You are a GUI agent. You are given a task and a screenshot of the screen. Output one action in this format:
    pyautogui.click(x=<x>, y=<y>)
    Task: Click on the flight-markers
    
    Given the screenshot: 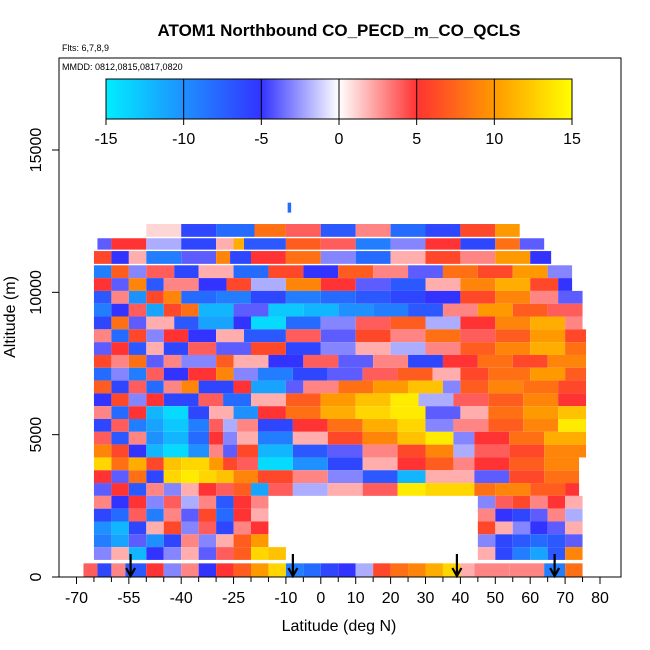 What is the action you would take?
    pyautogui.click(x=343, y=566)
    